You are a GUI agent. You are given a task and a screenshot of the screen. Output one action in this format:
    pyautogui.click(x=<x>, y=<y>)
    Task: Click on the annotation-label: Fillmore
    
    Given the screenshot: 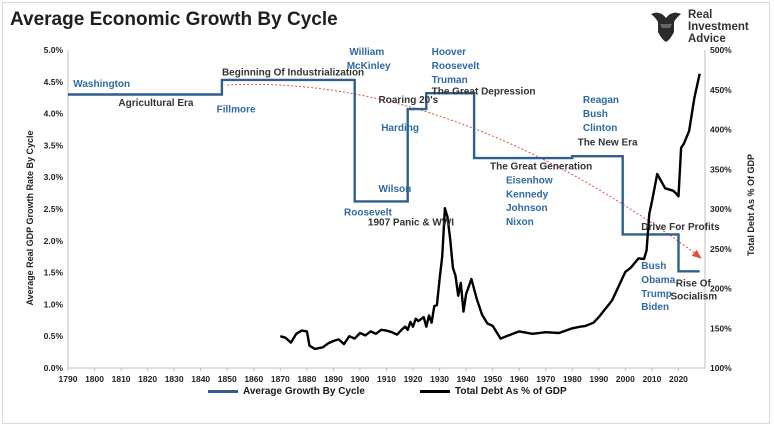 What is the action you would take?
    pyautogui.click(x=236, y=109)
    